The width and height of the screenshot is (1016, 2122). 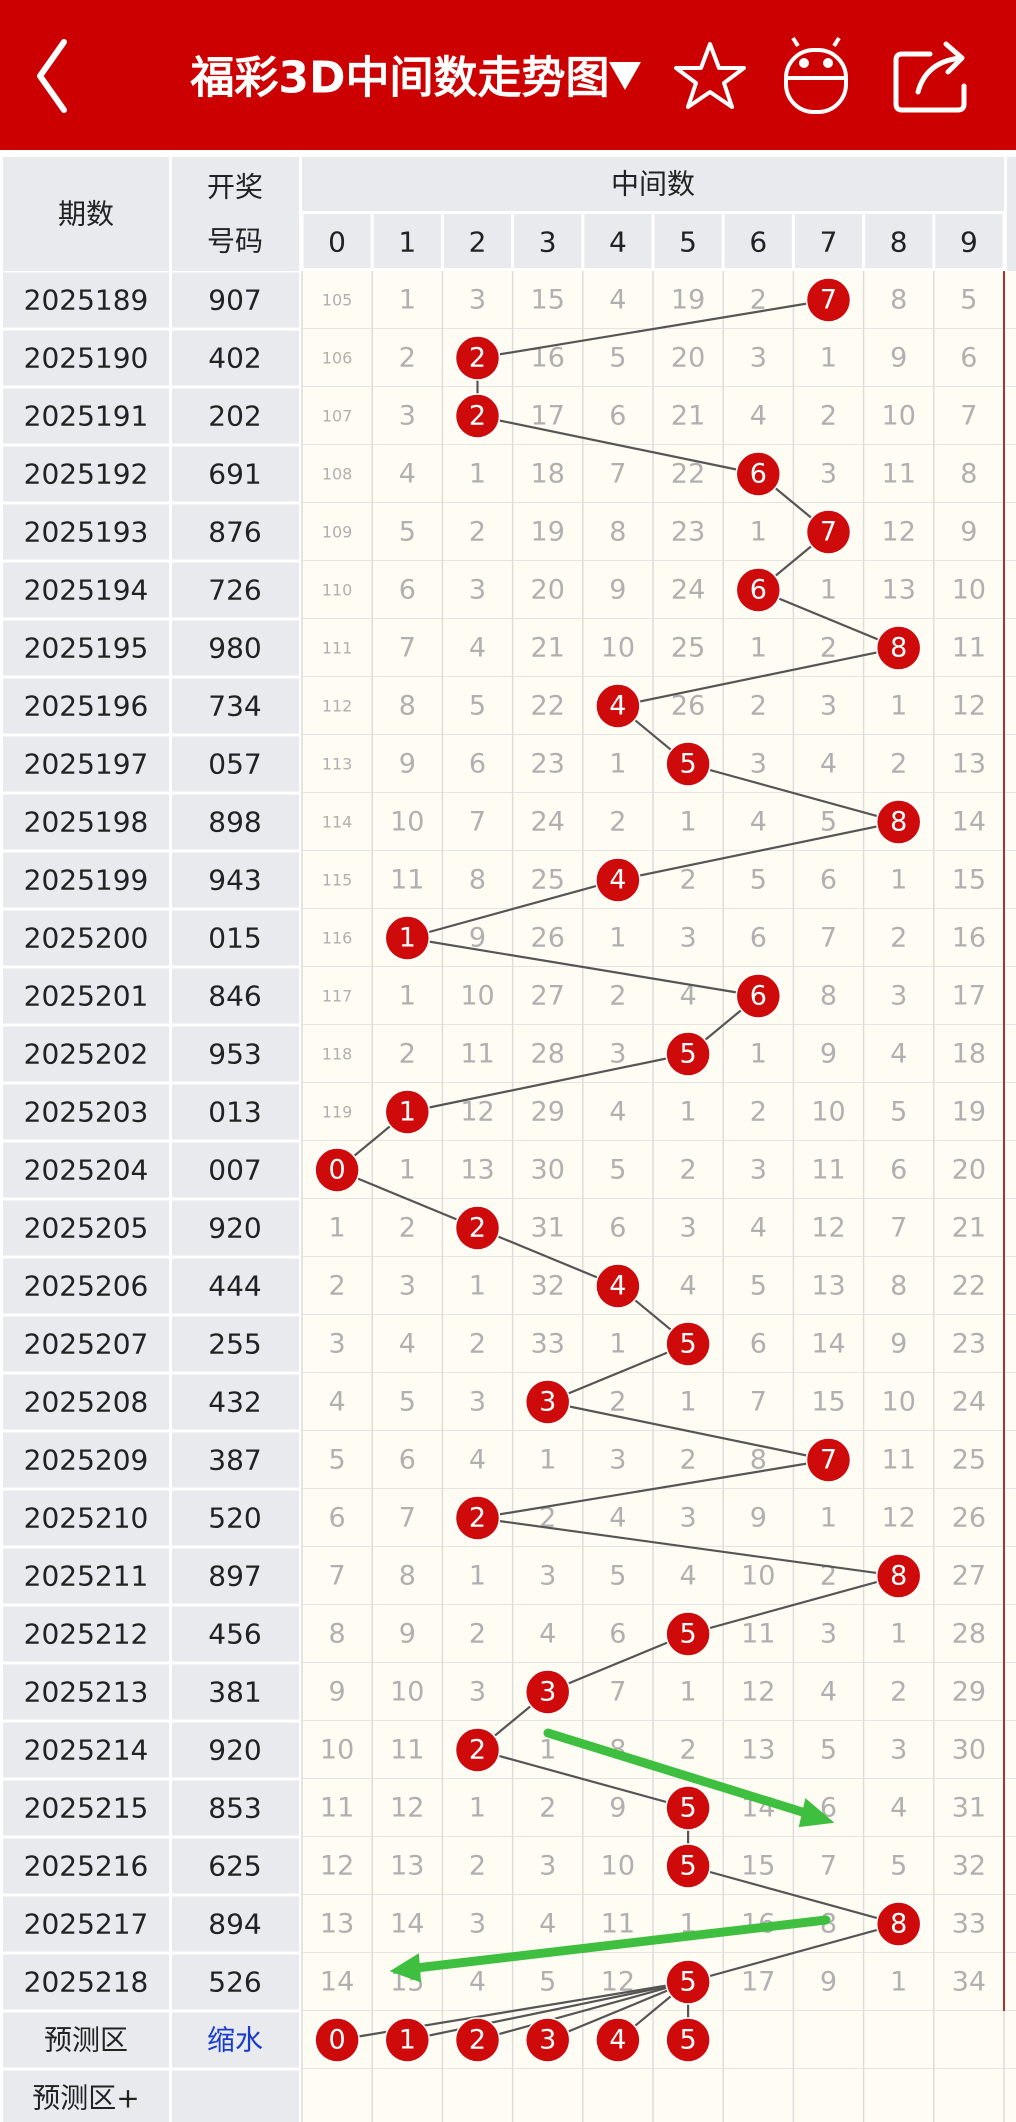 I want to click on share-button, so click(x=930, y=77).